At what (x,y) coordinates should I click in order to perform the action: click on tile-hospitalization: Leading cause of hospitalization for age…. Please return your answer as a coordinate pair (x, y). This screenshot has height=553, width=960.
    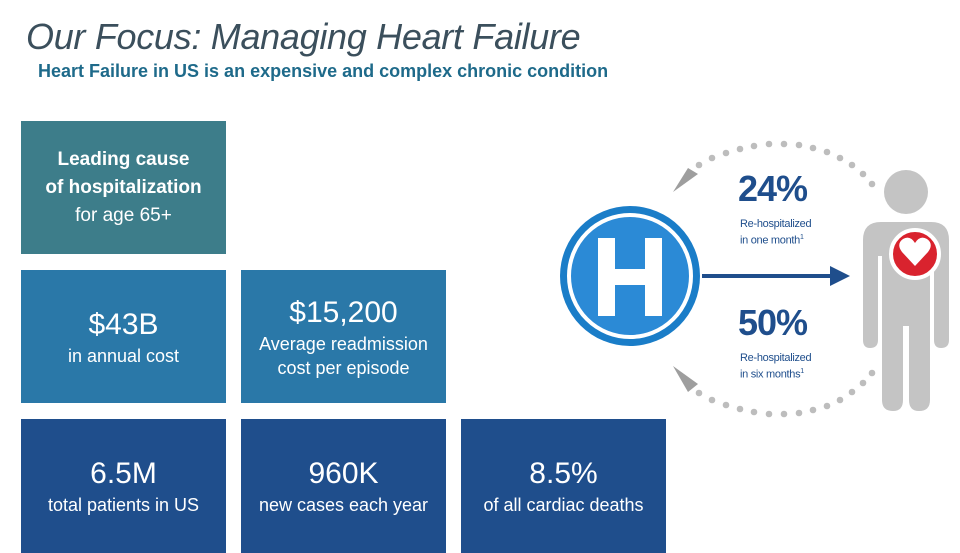
    Looking at the image, I should click on (123, 187).